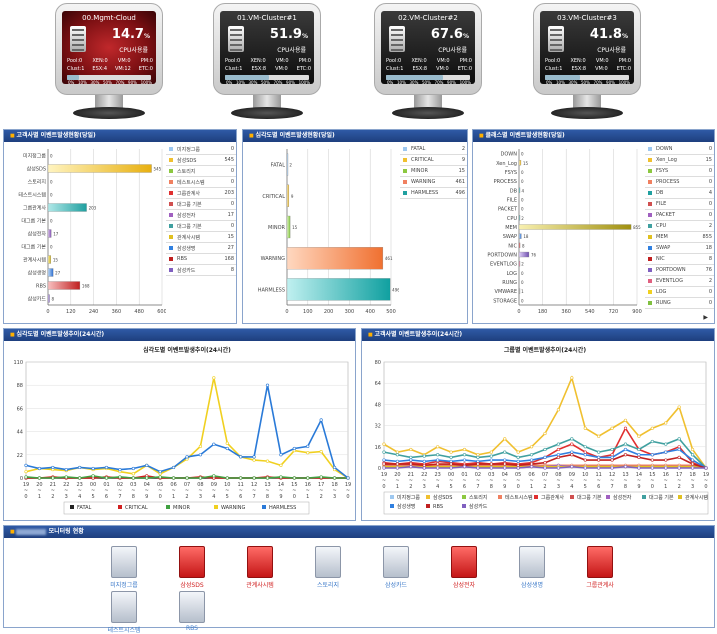 This screenshot has width=717, height=634. What do you see at coordinates (201, 259) in the screenshot?
I see `legend-item: RBS 168` at bounding box center [201, 259].